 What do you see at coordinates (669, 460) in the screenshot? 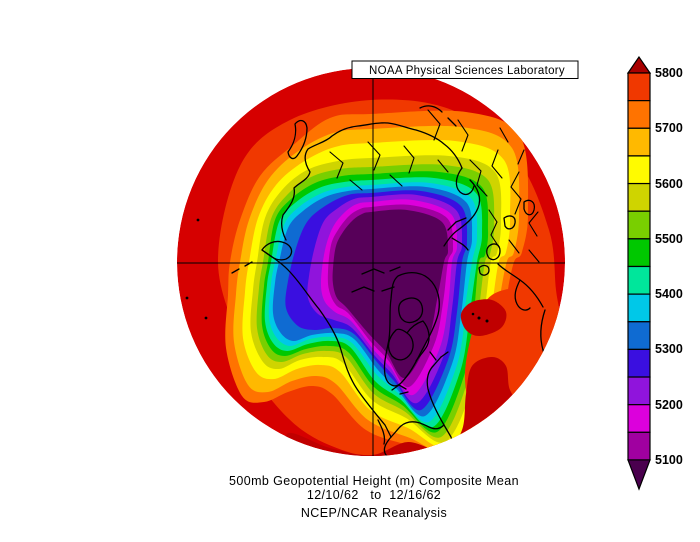
I see `colorbar-label: 5100` at bounding box center [669, 460].